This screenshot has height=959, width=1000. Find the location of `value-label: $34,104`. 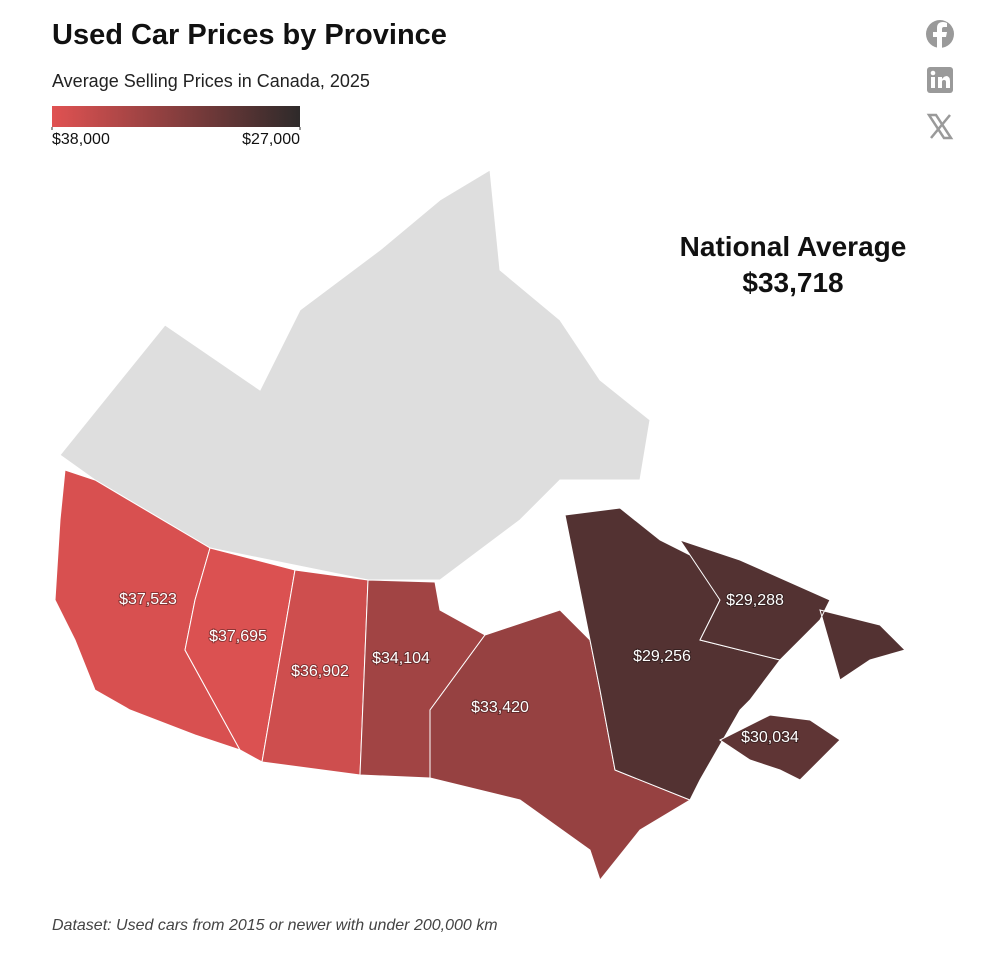

value-label: $34,104 is located at coordinates (401, 658).